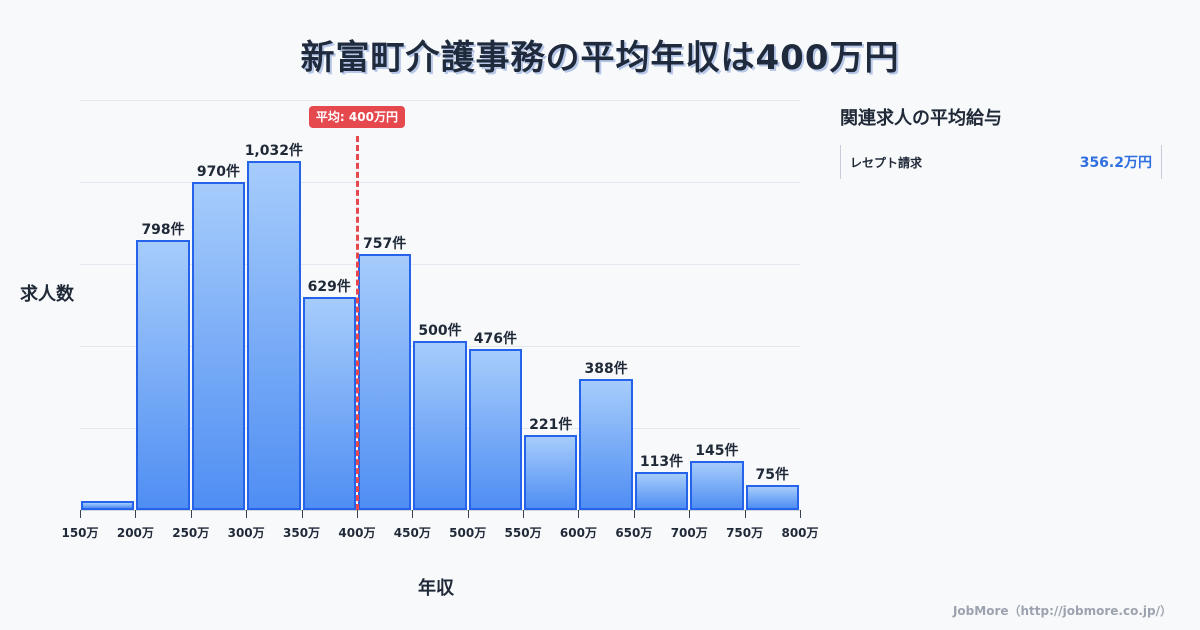  I want to click on chart-title: 新富町介護事務の平均年収は400万円, so click(600, 58).